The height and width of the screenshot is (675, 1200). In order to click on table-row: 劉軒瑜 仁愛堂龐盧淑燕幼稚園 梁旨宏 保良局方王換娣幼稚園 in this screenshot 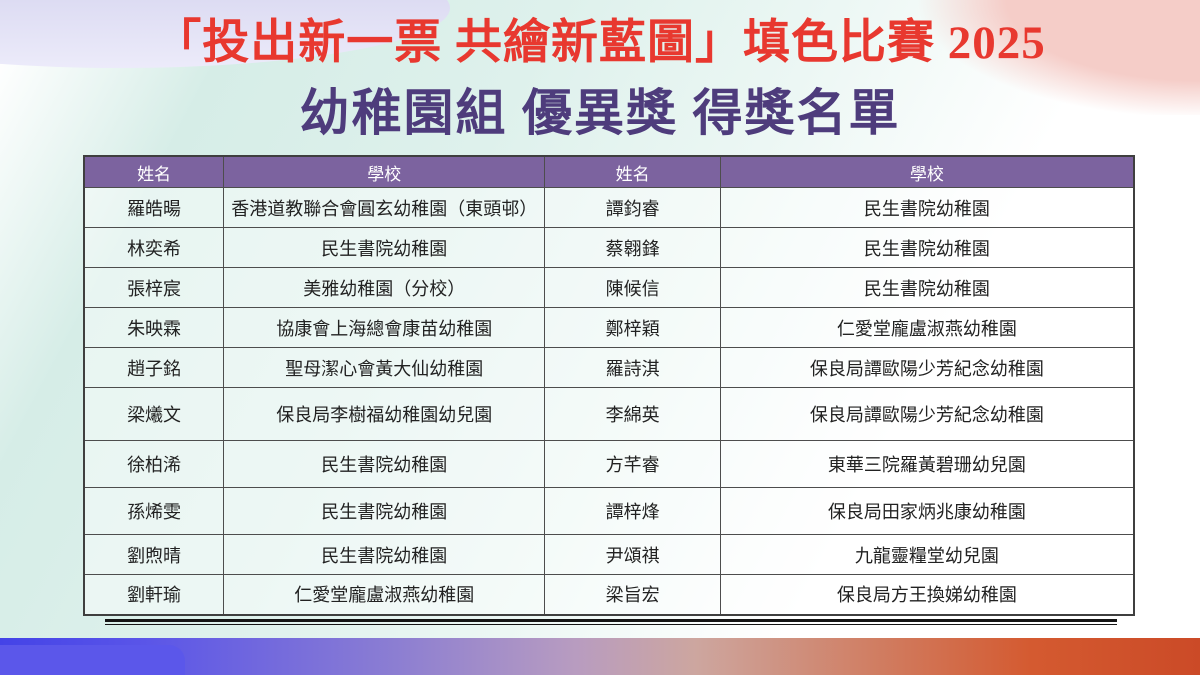, I will do `click(609, 594)`.